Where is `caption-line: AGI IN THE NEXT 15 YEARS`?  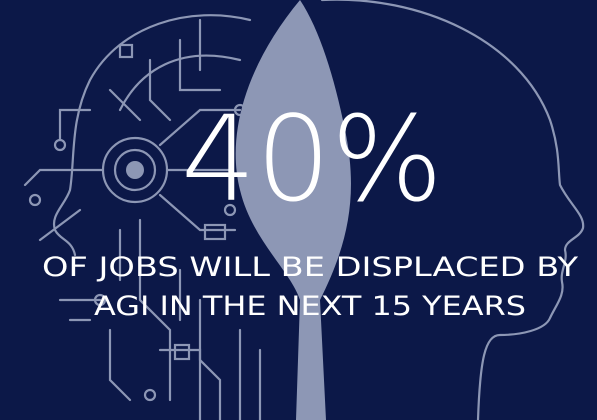 caption-line: AGI IN THE NEXT 15 YEARS is located at coordinates (310, 306).